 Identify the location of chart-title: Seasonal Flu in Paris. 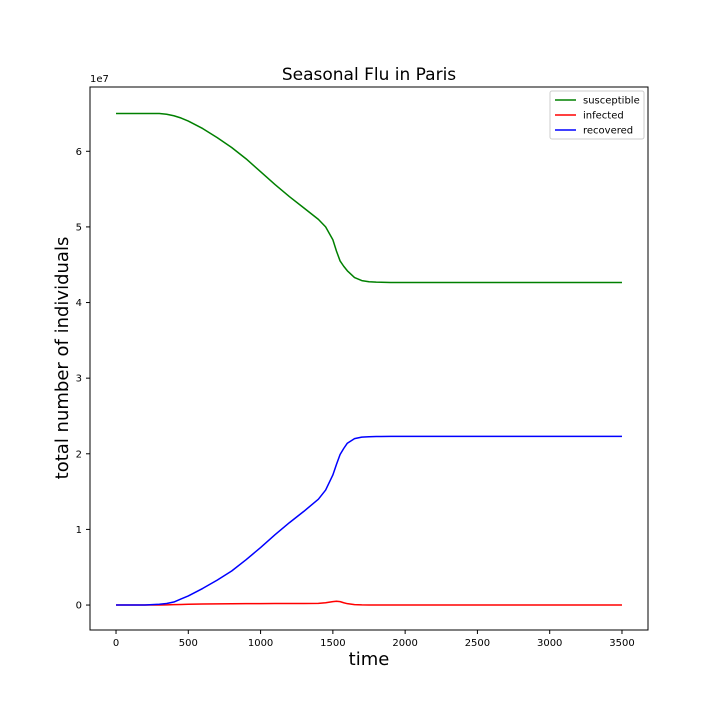
(369, 75).